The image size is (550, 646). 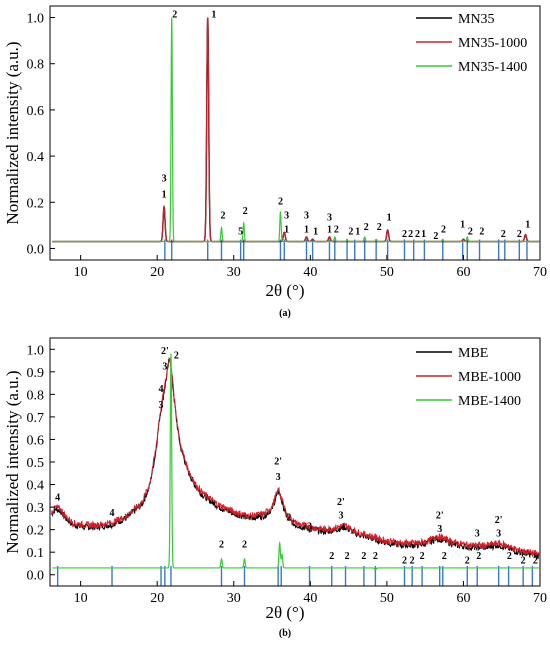 I want to click on panel-caption: (a), so click(x=285, y=313).